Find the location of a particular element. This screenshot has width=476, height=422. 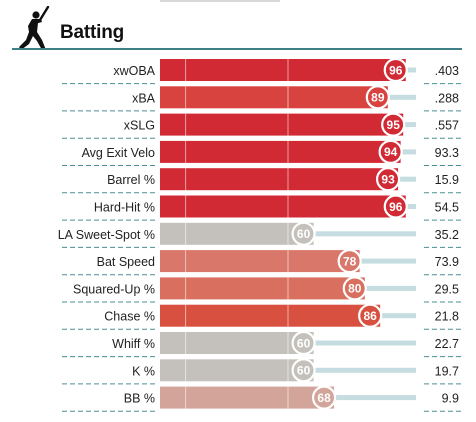

metric-value: .403 is located at coordinates (447, 71).